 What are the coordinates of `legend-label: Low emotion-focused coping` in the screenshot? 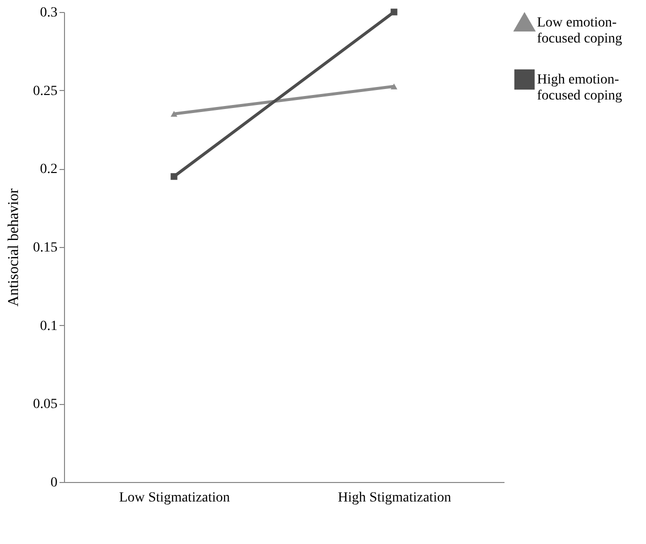 It's located at (579, 31).